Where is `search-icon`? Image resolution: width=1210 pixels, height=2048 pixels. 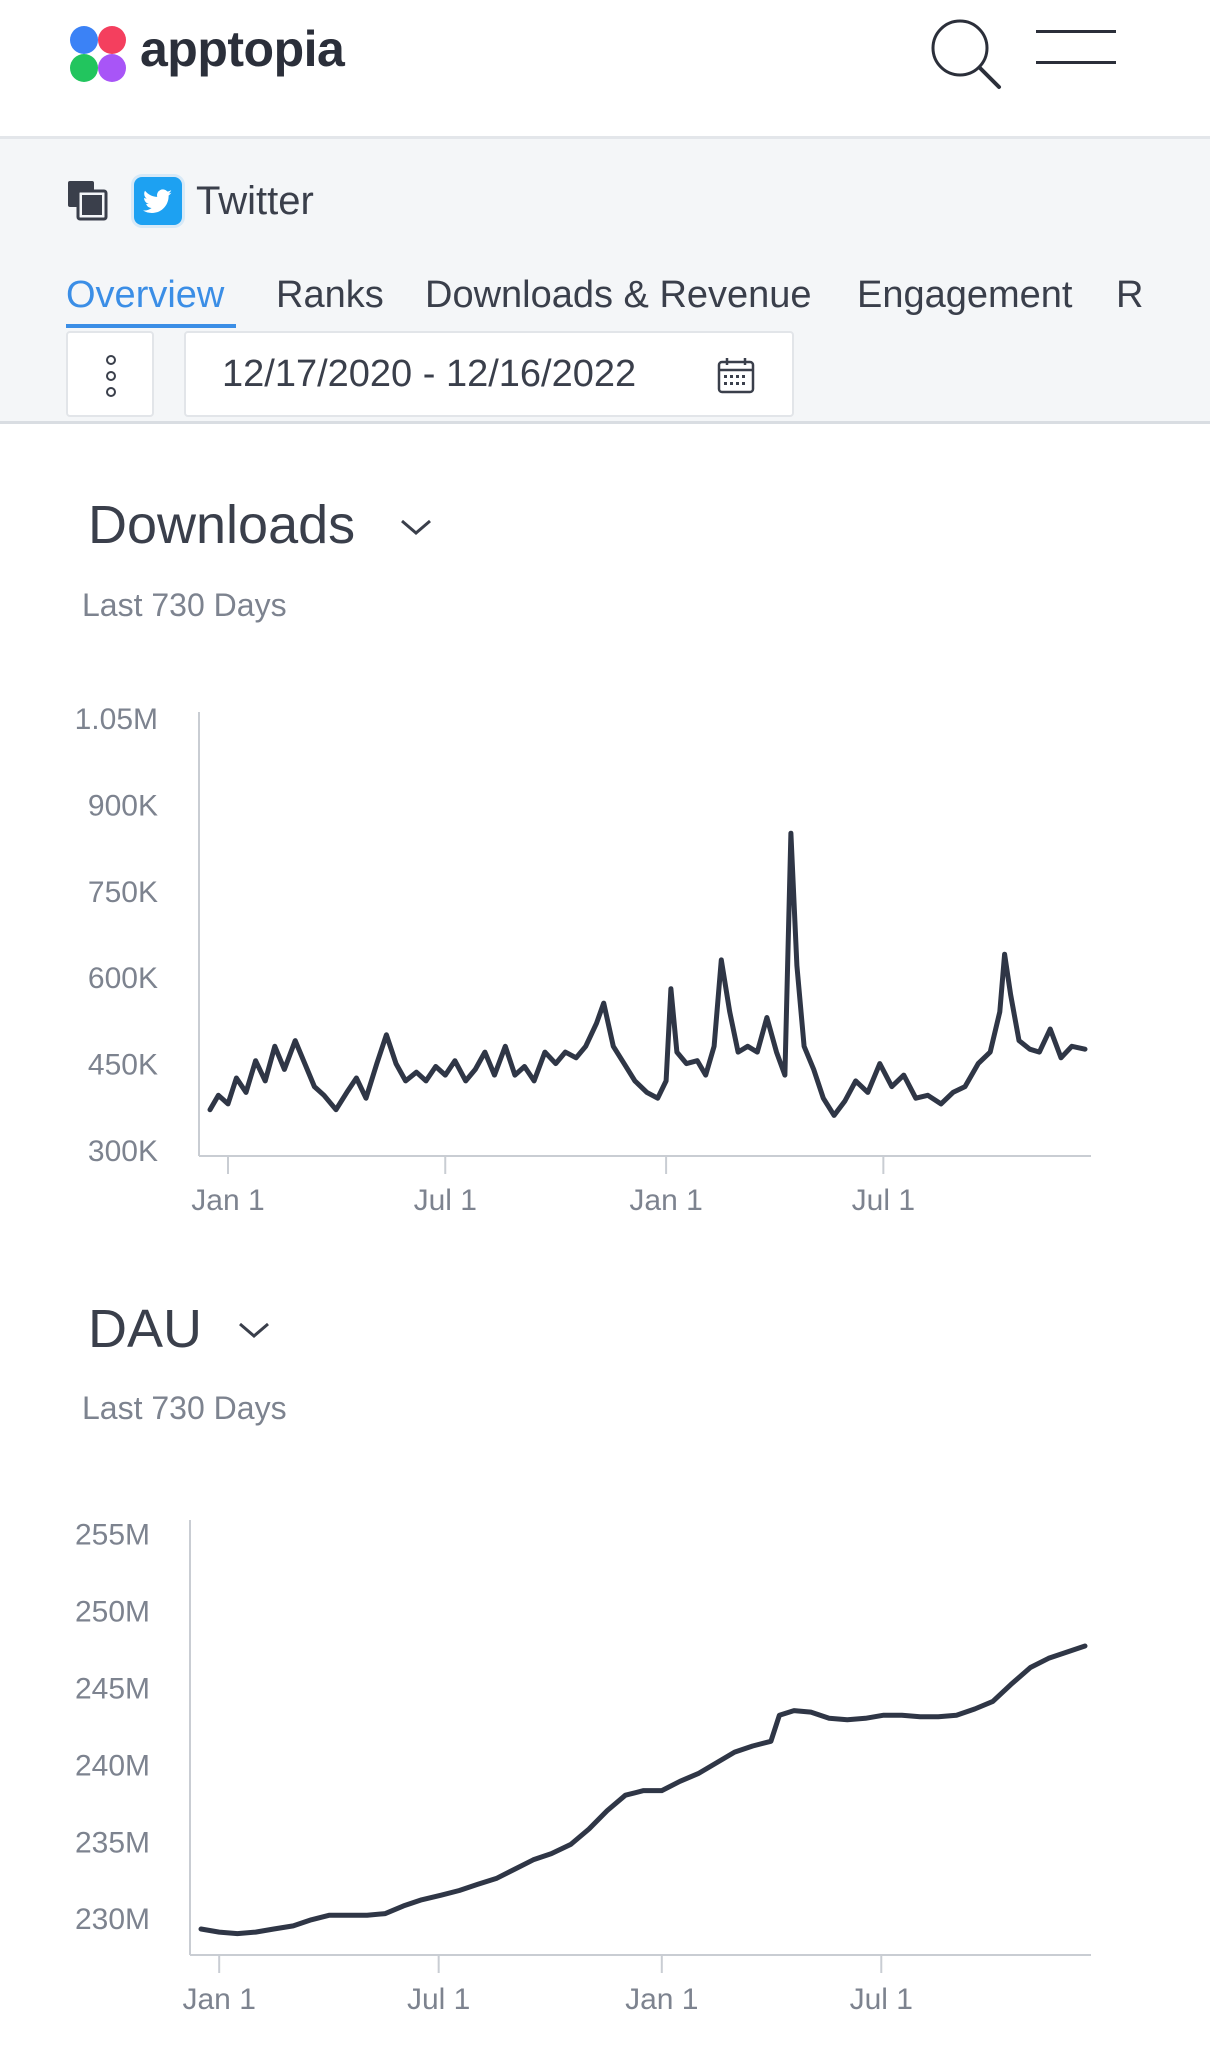
search-icon is located at coordinates (966, 54).